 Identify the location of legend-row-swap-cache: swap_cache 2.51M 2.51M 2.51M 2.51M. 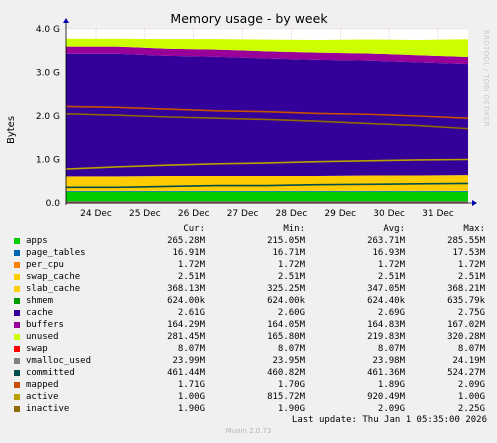
(250, 277).